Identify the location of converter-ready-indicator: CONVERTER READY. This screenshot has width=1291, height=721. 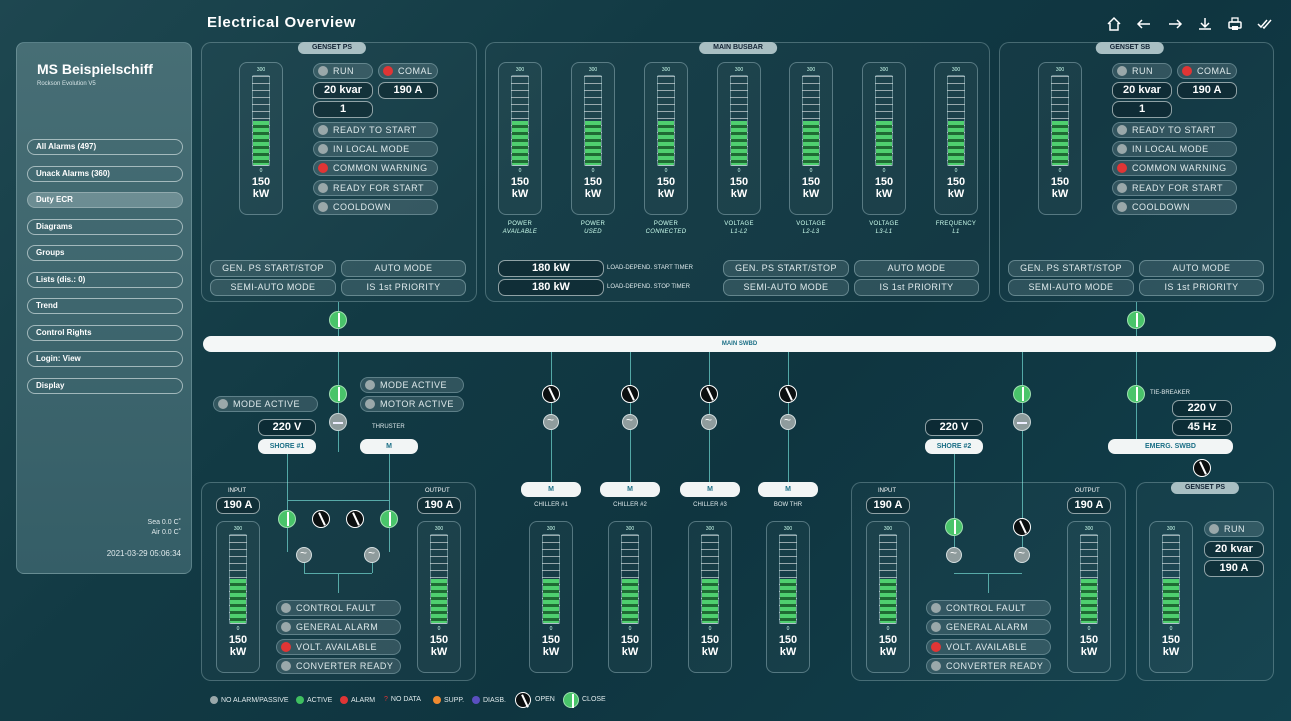
(338, 666).